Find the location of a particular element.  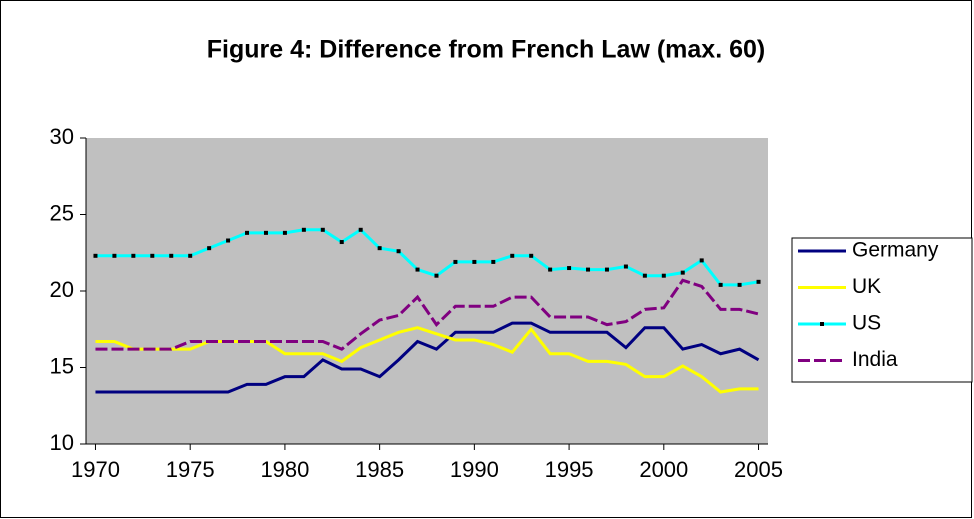

legend-label: UK is located at coordinates (866, 286).